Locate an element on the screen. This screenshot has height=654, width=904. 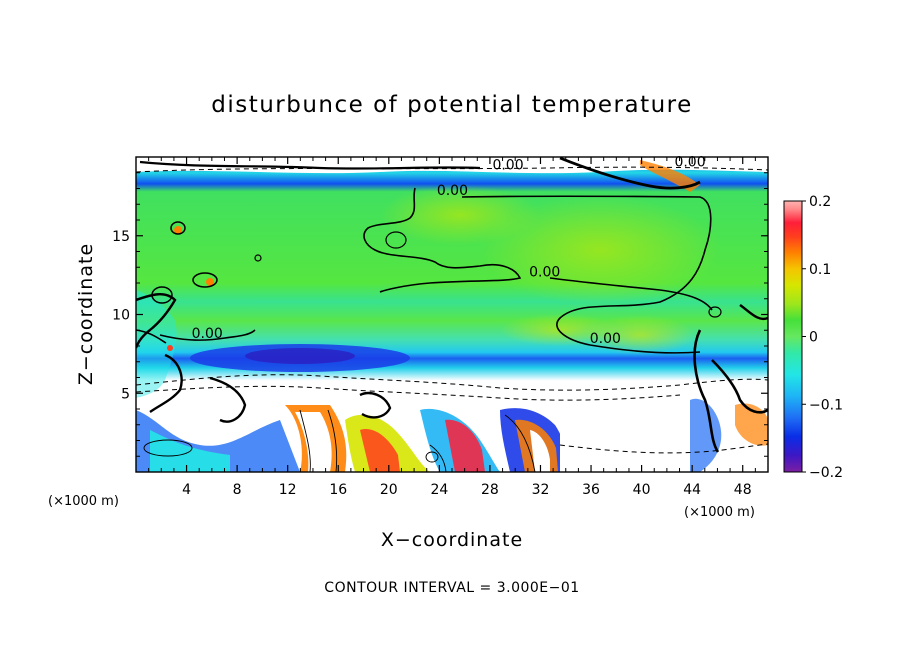
x-tick-label: 28 is located at coordinates (490, 490).